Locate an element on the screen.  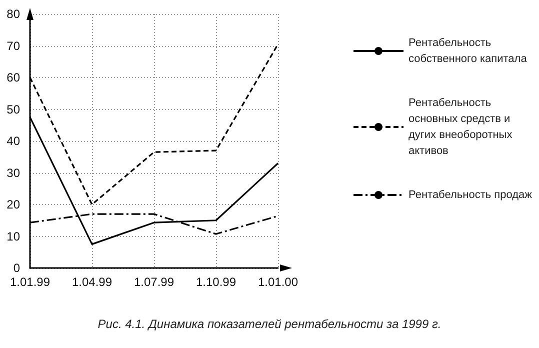
y-tick-label: 20 is located at coordinates (13, 205).